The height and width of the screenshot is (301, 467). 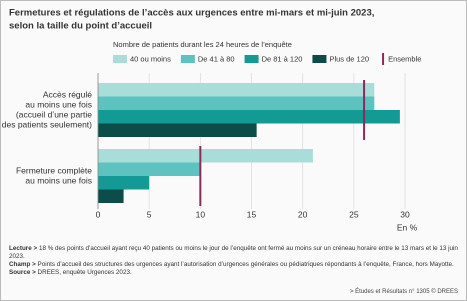 I want to click on x-tick-label: 25, so click(x=354, y=214).